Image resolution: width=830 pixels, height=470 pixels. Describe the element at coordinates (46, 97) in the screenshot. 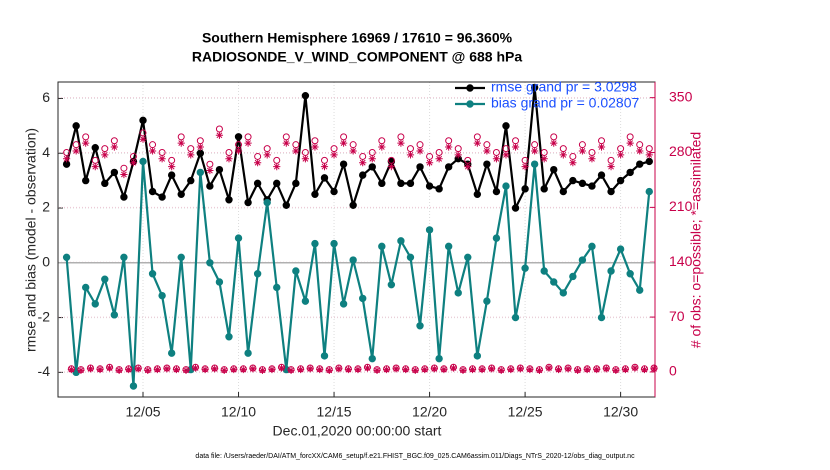

I see `y-tick-label: 6` at that location.